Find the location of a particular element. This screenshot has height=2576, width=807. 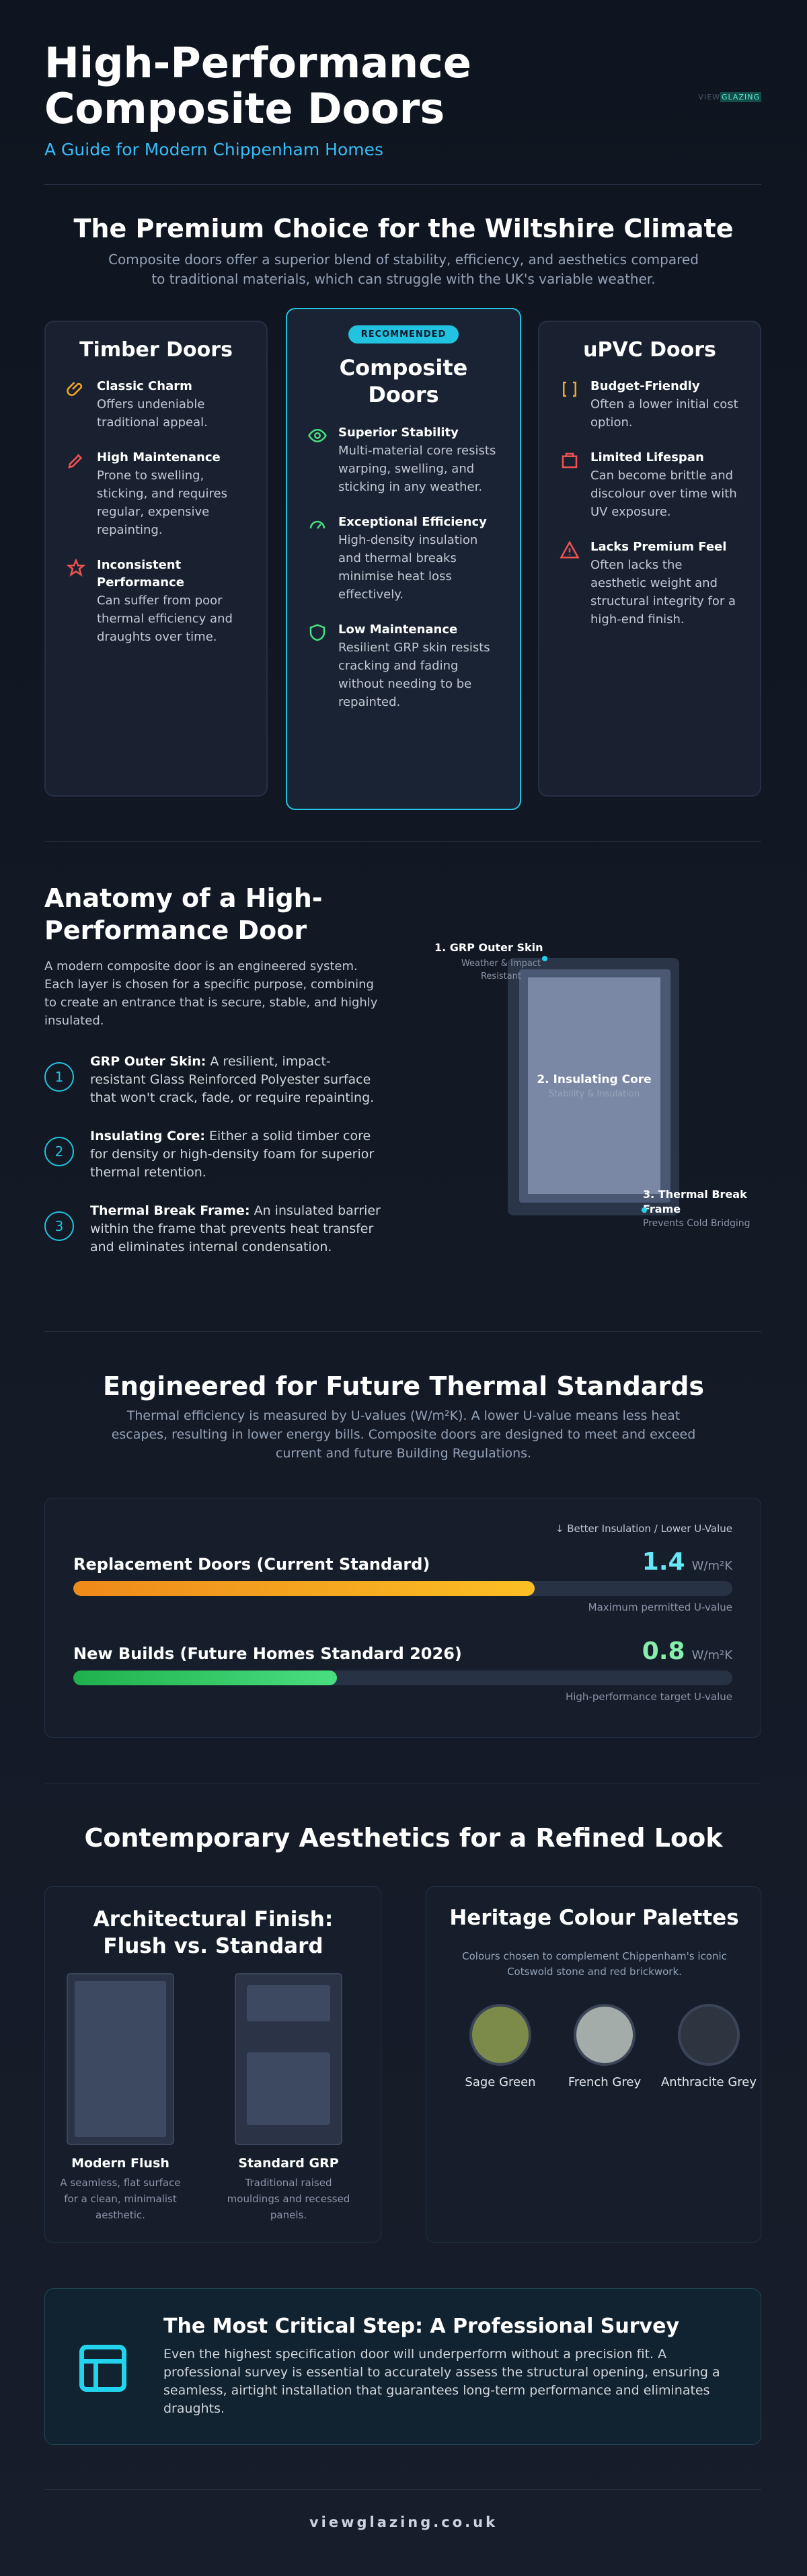

survey-icon is located at coordinates (102, 2368).